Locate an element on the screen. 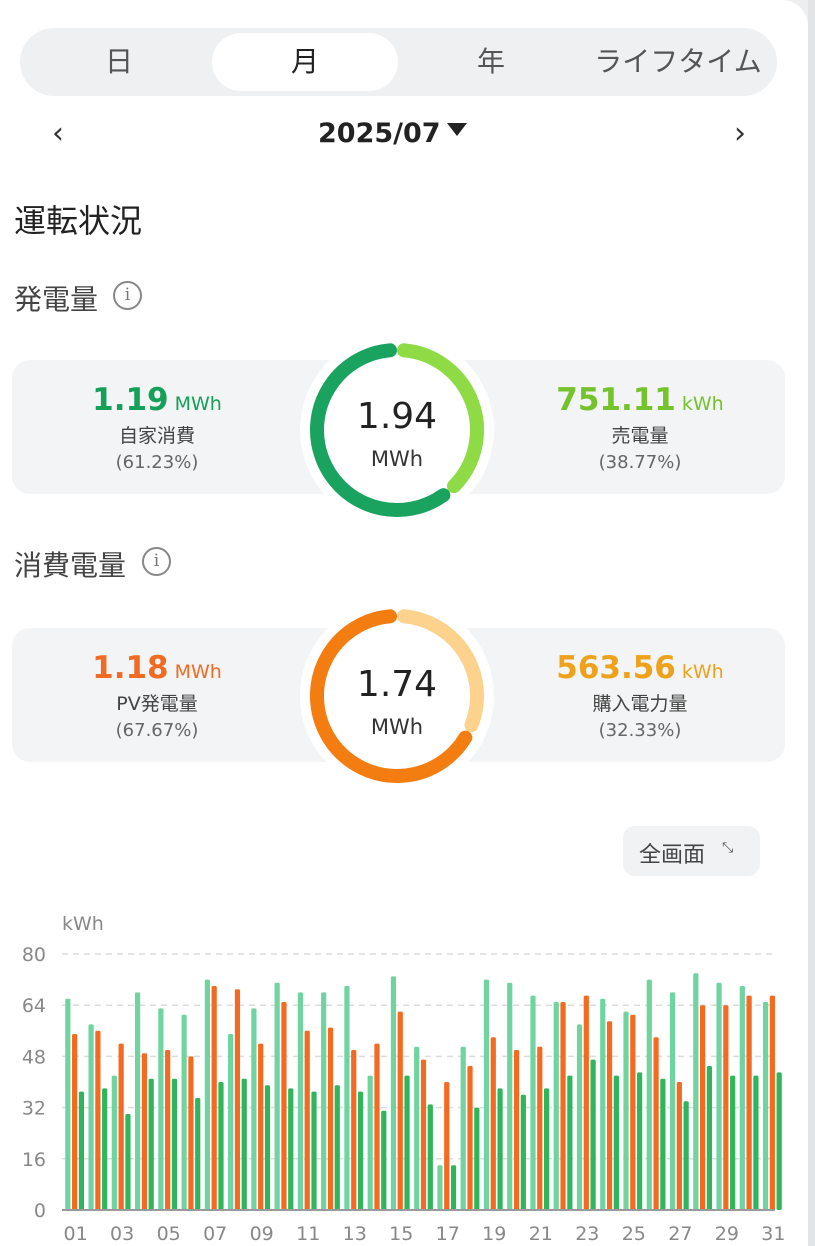 The width and height of the screenshot is (815, 1246). bar-26-s1 is located at coordinates (649, 1094).